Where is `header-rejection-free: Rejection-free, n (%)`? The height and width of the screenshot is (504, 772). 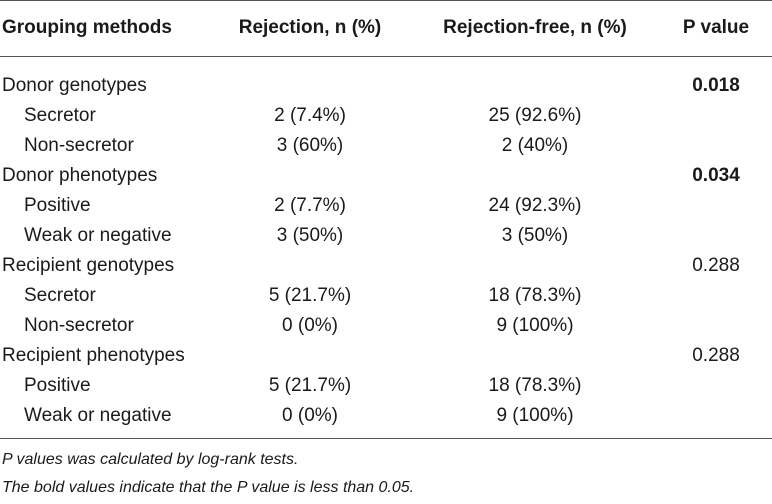
header-rejection-free: Rejection-free, n (%) is located at coordinates (535, 27).